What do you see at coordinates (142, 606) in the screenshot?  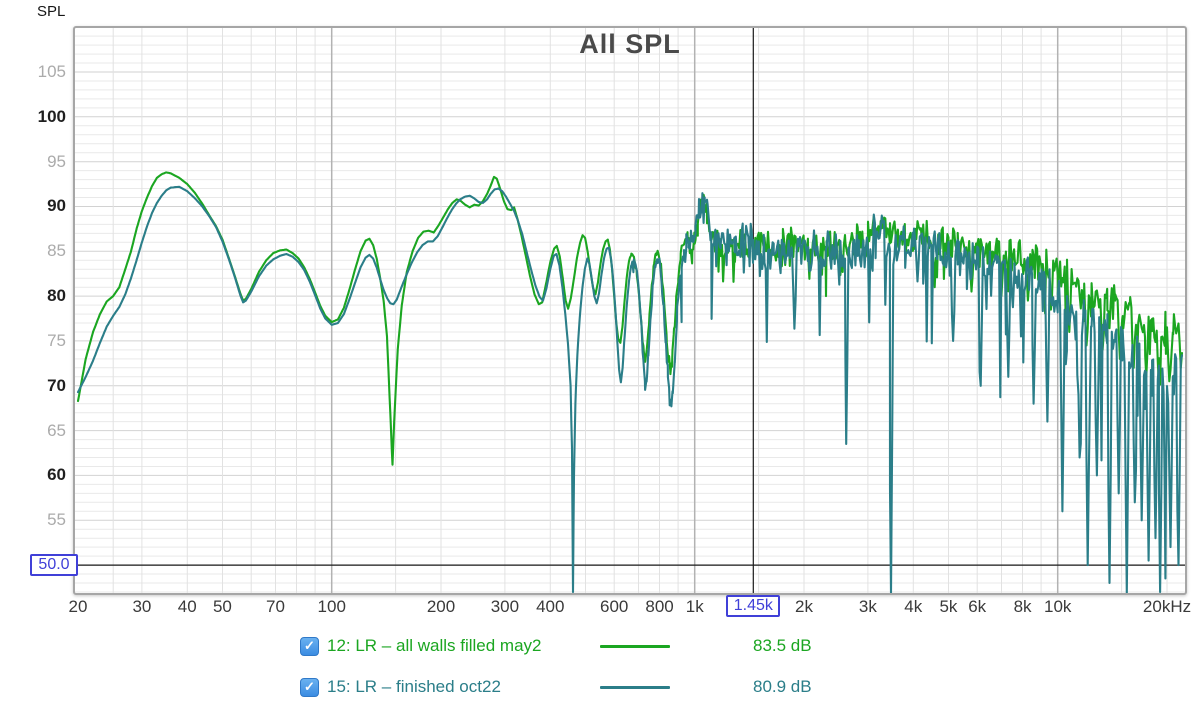 I see `x-tick-label: 30` at bounding box center [142, 606].